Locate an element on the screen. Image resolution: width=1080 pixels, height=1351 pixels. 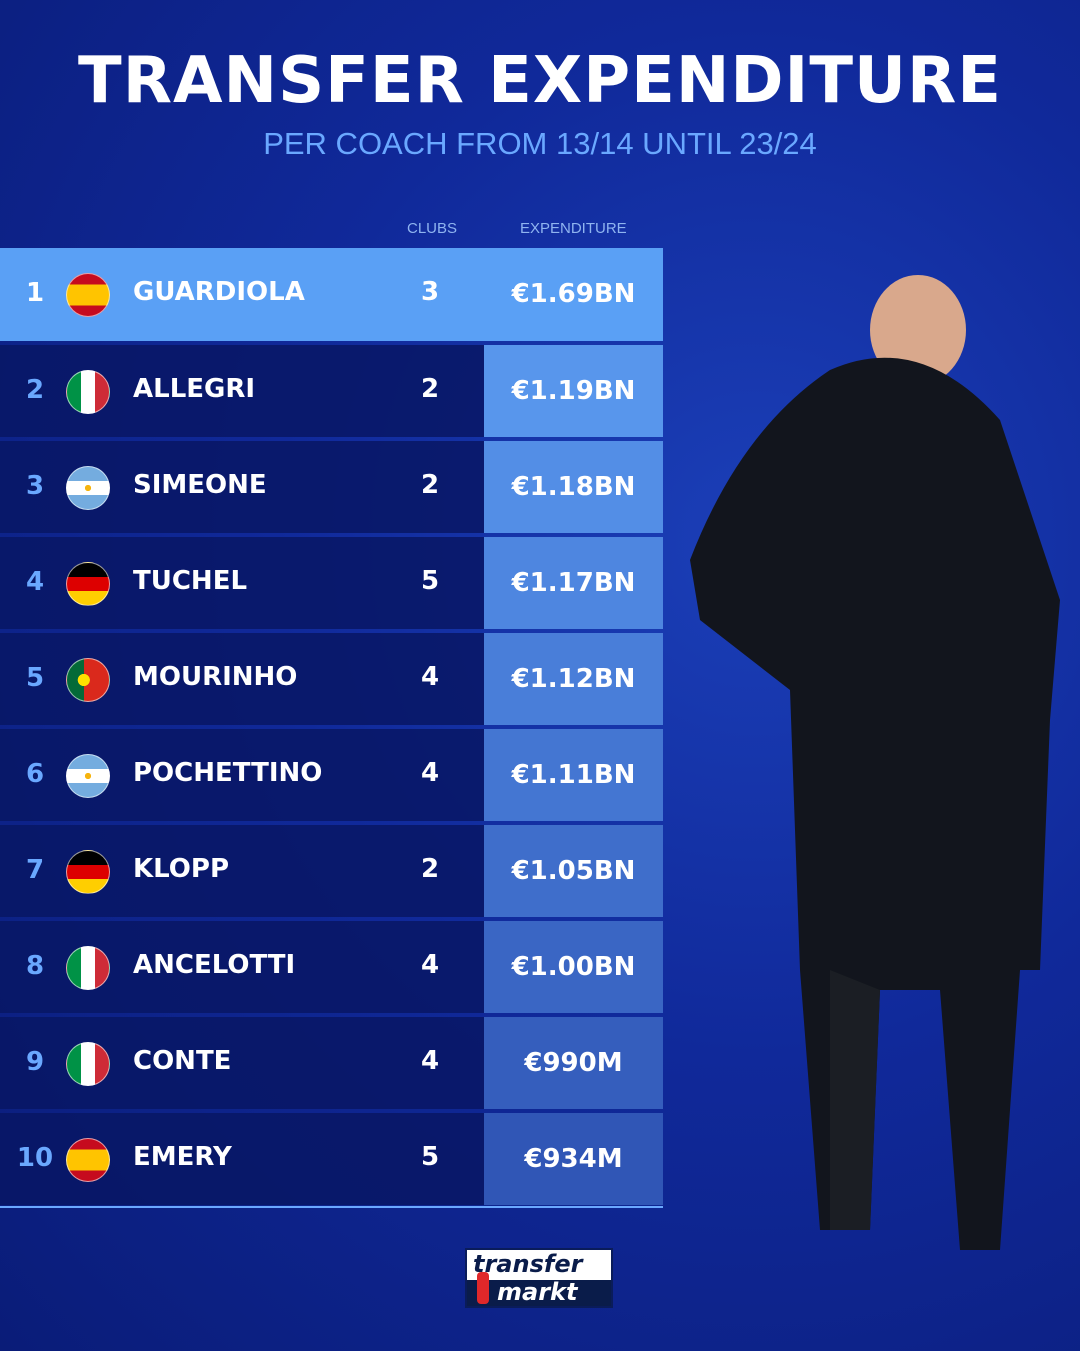
rank: 3 is located at coordinates (35, 486).